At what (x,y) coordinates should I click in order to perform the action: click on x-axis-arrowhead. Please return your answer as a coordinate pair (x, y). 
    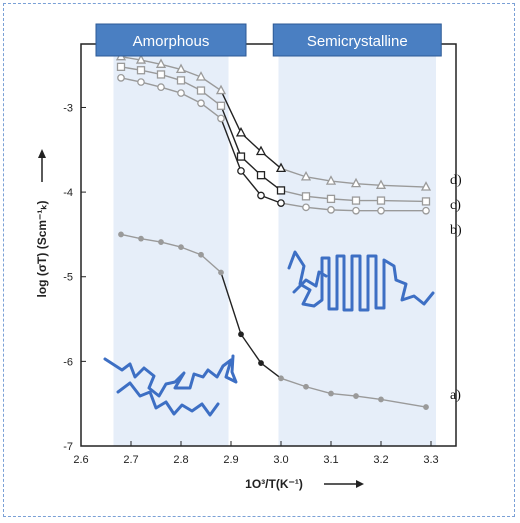
    Looking at the image, I should click on (360, 484).